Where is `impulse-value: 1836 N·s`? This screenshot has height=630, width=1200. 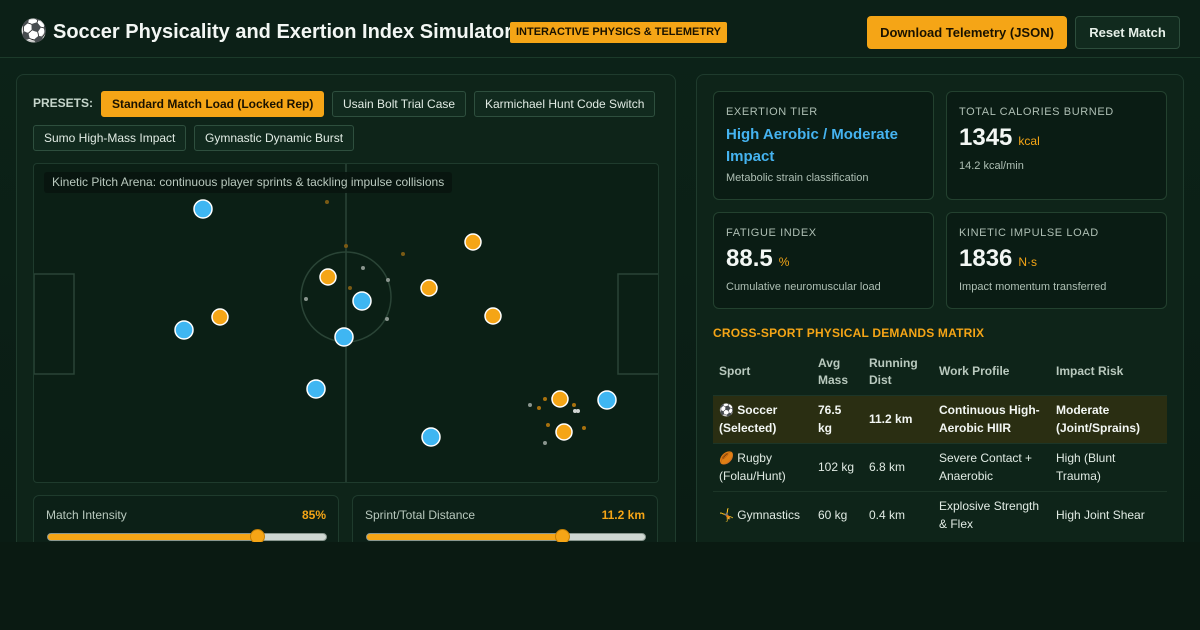 impulse-value: 1836 N·s is located at coordinates (998, 258).